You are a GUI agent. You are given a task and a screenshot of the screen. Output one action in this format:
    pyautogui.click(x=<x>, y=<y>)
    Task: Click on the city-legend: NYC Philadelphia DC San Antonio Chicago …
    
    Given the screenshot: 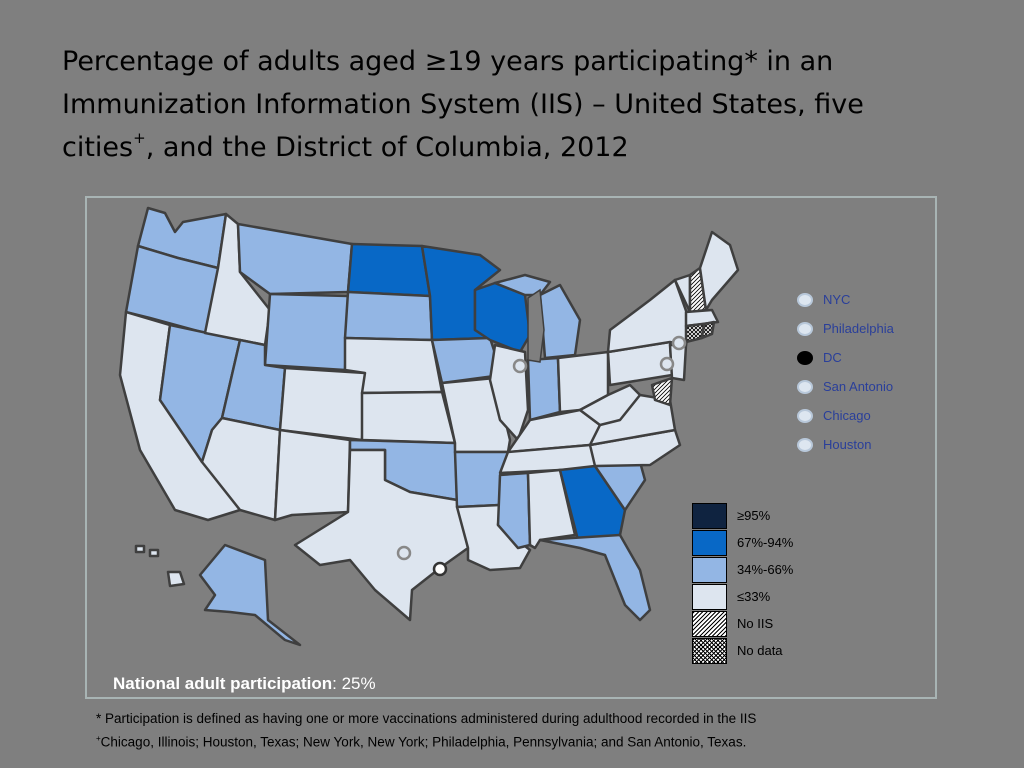 What is the action you would take?
    pyautogui.click(x=845, y=372)
    